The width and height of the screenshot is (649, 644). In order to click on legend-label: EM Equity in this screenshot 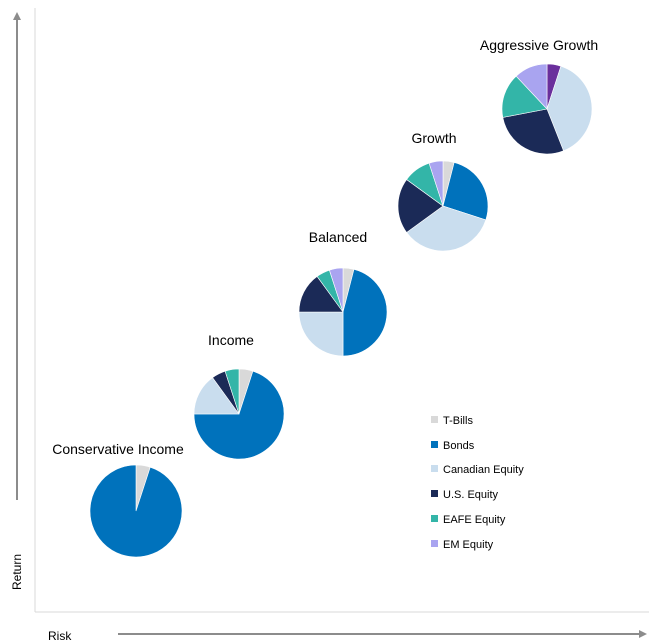, I will do `click(468, 545)`.